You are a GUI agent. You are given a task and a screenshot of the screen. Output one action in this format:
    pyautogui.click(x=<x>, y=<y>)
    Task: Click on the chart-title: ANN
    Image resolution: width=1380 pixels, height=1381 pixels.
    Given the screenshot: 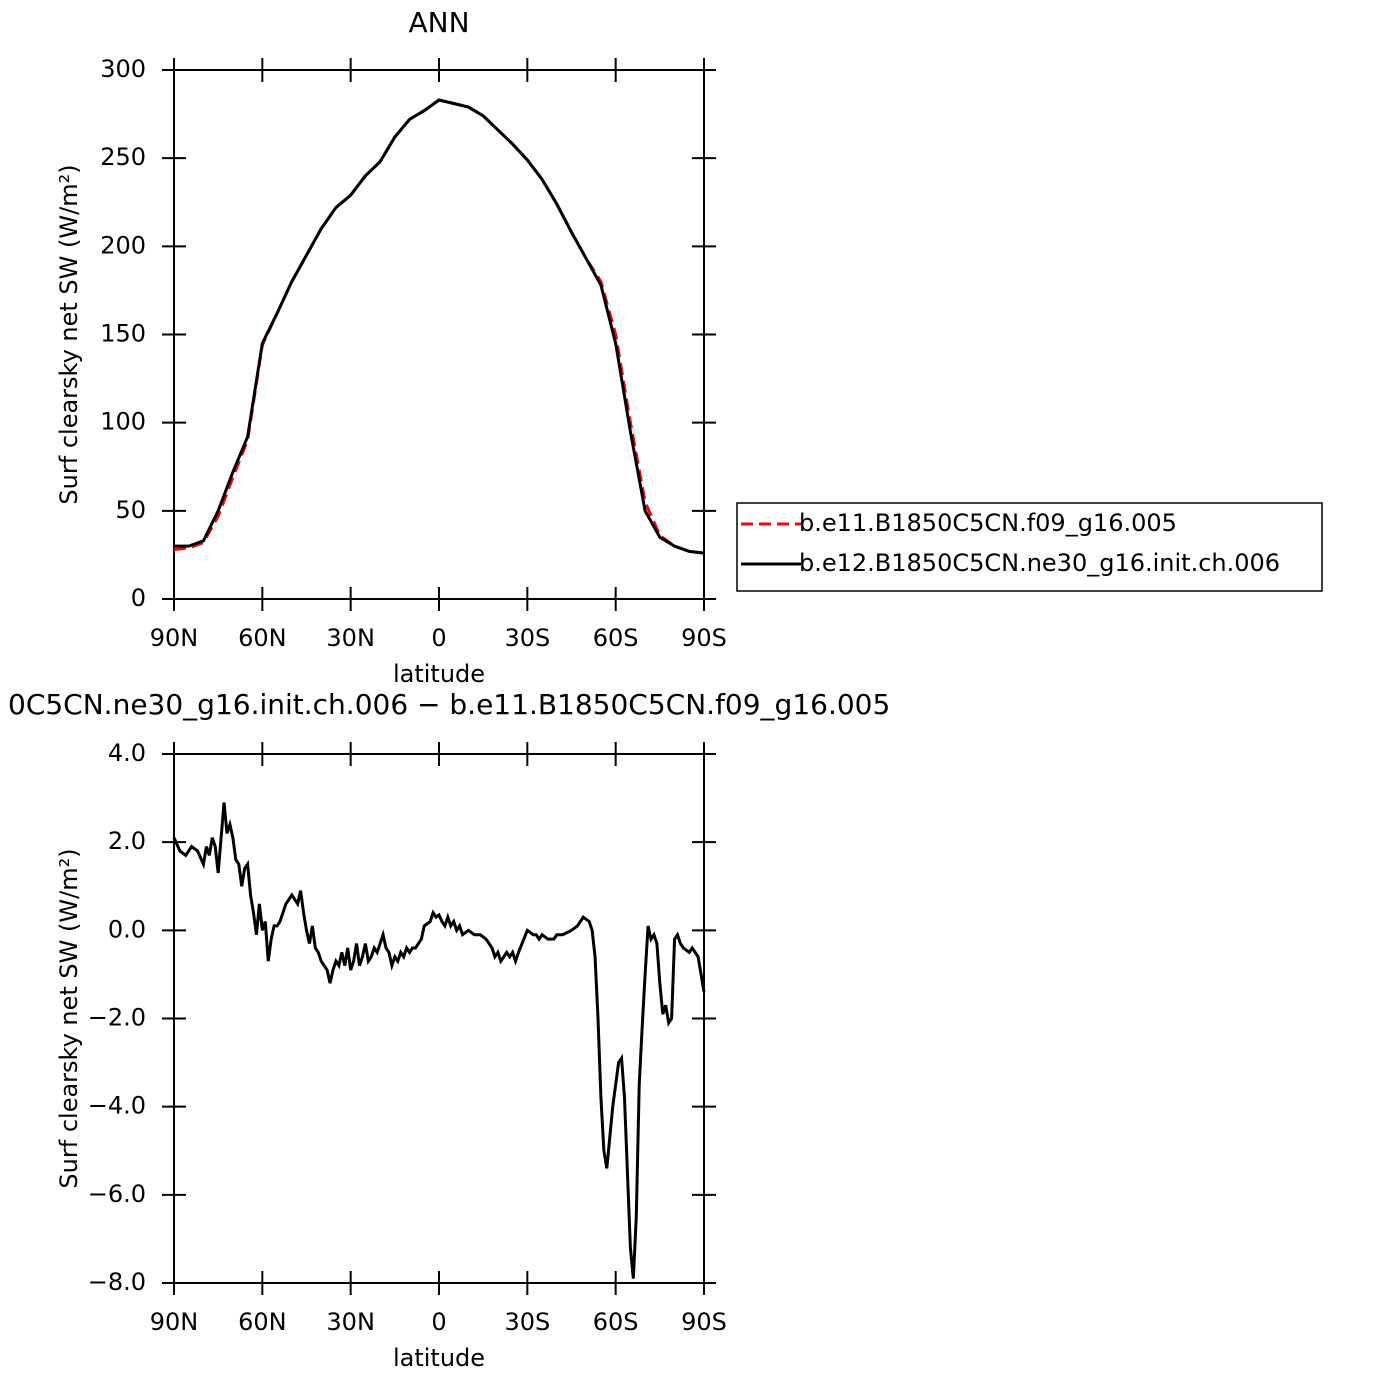 What is the action you would take?
    pyautogui.click(x=438, y=22)
    